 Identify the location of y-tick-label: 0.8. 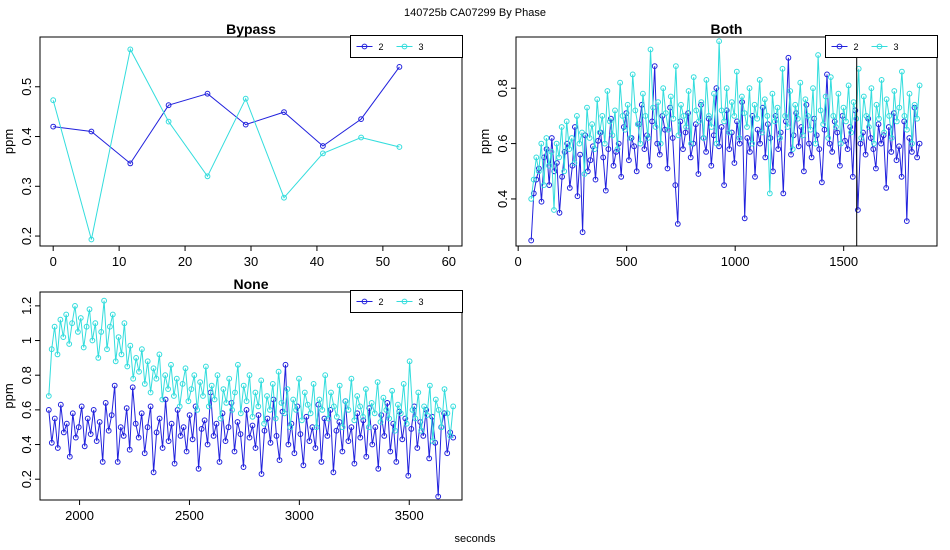
(26, 375).